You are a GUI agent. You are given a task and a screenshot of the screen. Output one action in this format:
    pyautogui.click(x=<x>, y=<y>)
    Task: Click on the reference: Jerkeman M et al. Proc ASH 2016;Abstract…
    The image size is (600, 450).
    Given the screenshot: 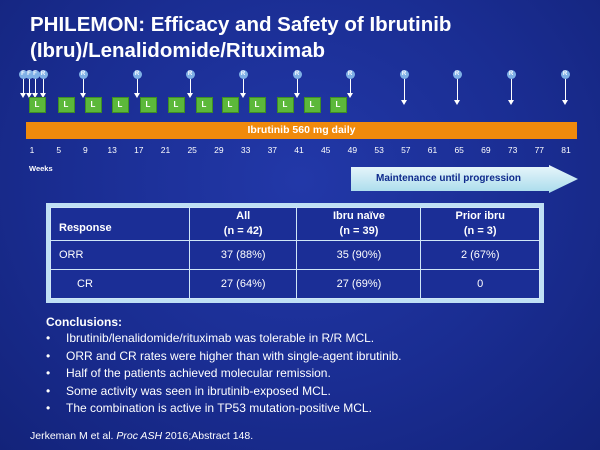 What is the action you would take?
    pyautogui.click(x=142, y=436)
    